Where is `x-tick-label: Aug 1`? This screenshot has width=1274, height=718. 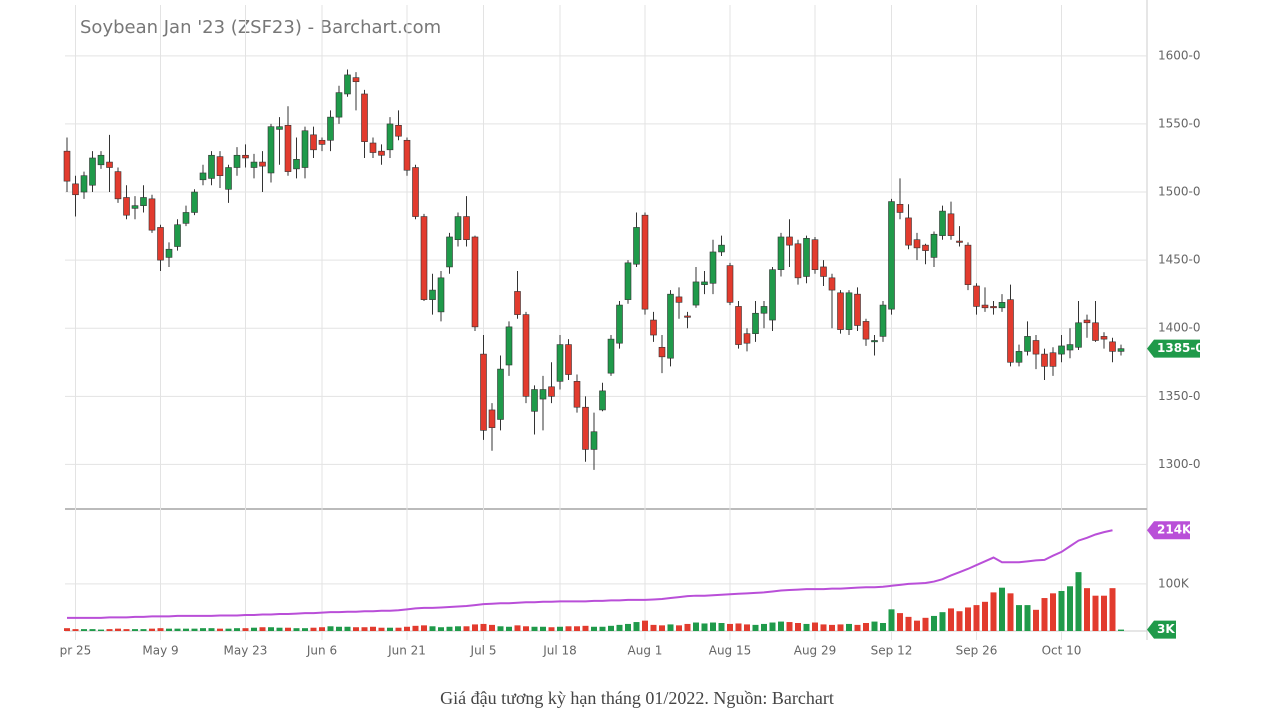 x-tick-label: Aug 1 is located at coordinates (645, 651).